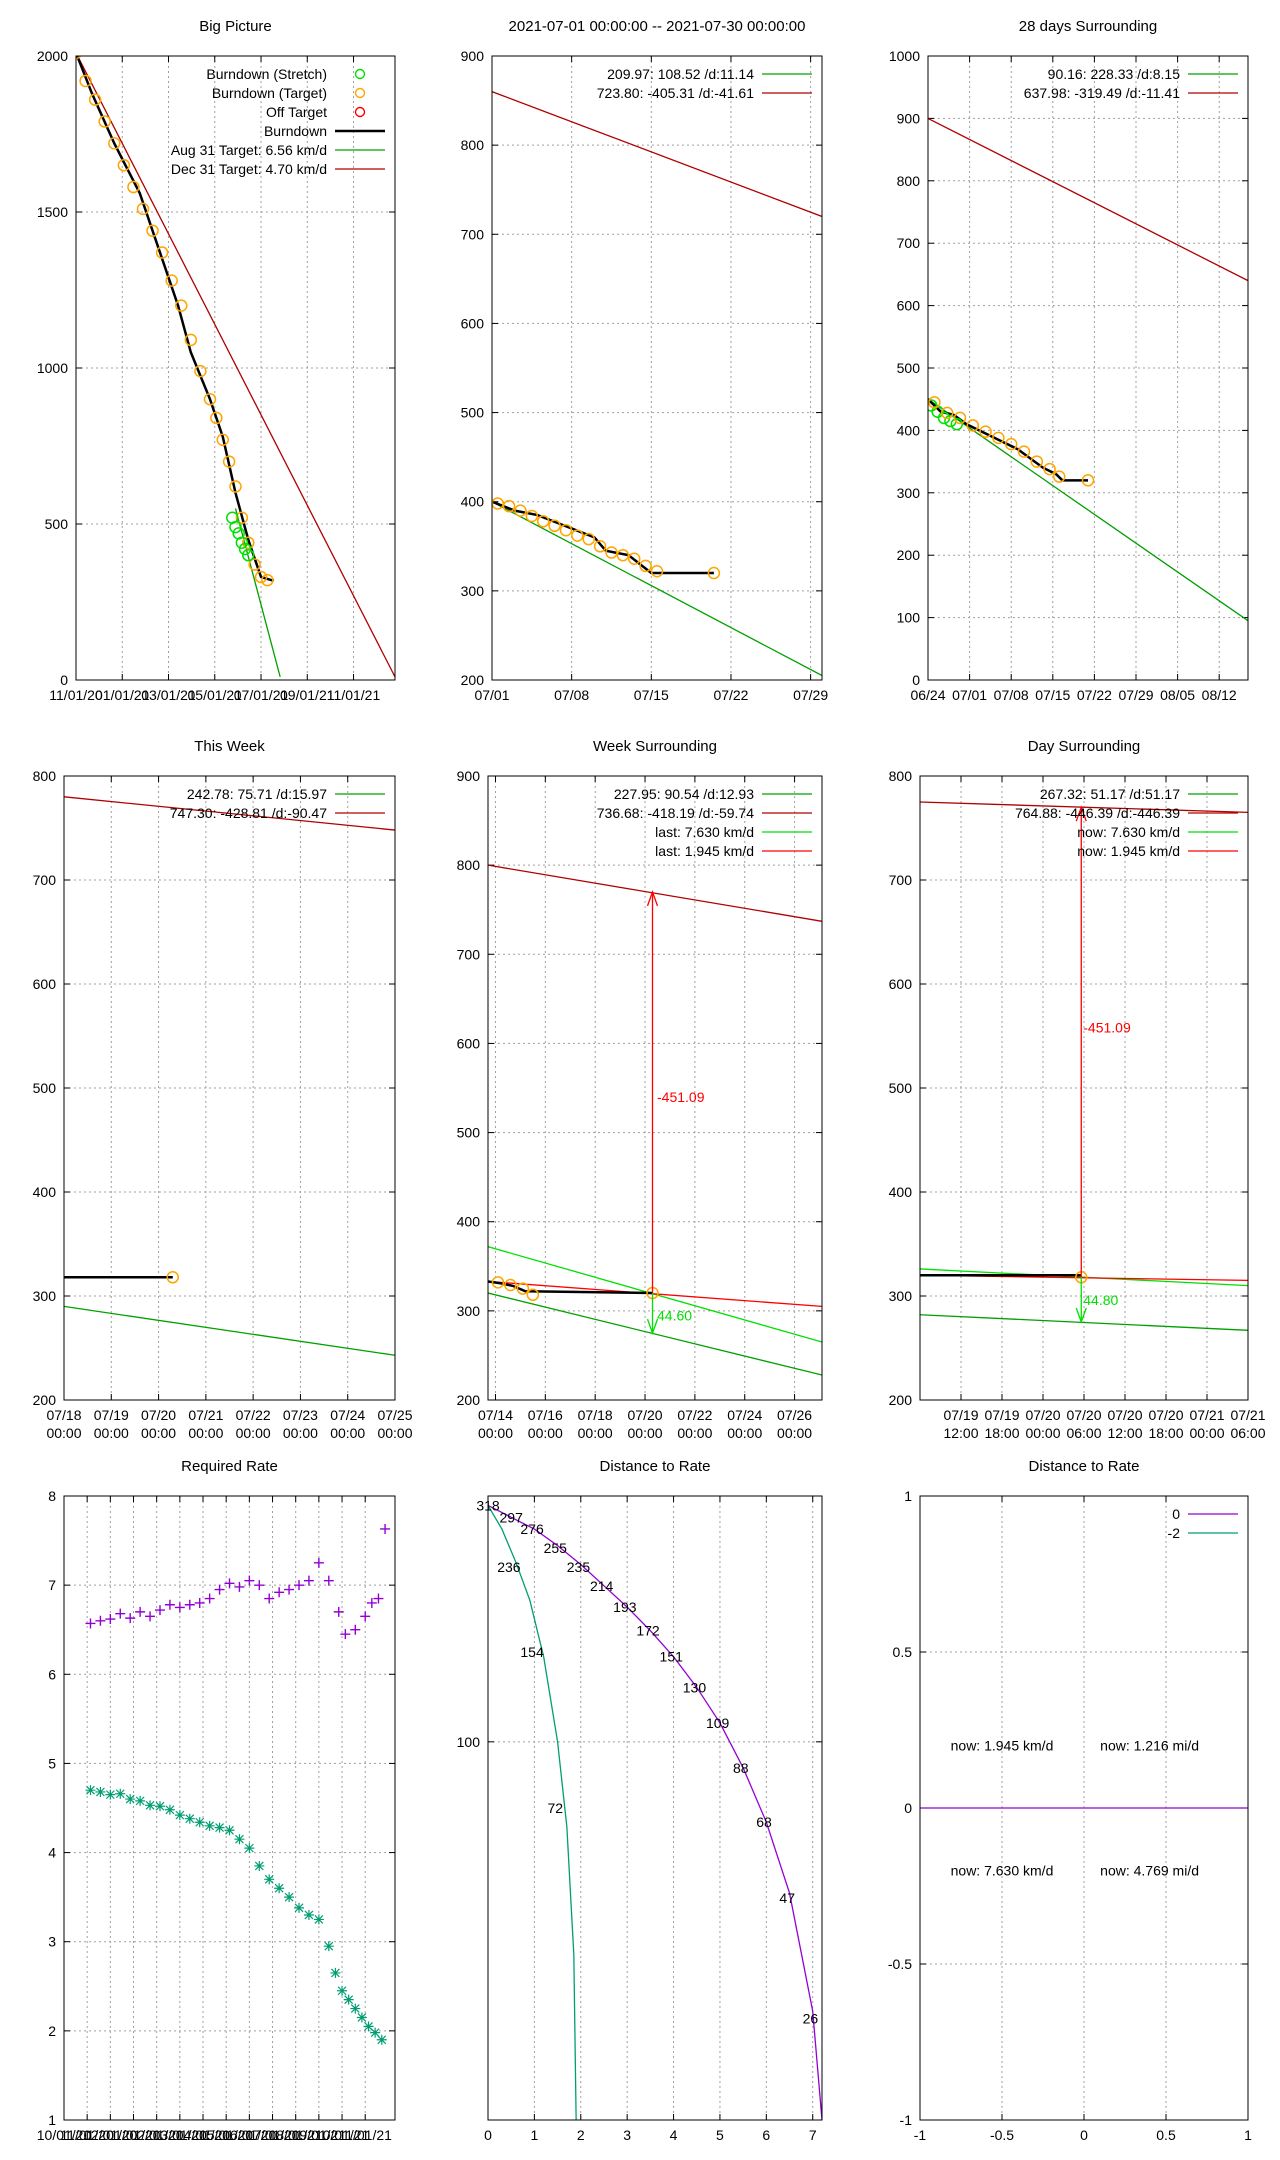 The height and width of the screenshot is (2160, 1280). Describe the element at coordinates (342, 2135) in the screenshot. I see `x-tick-label: 10/01/21` at that location.